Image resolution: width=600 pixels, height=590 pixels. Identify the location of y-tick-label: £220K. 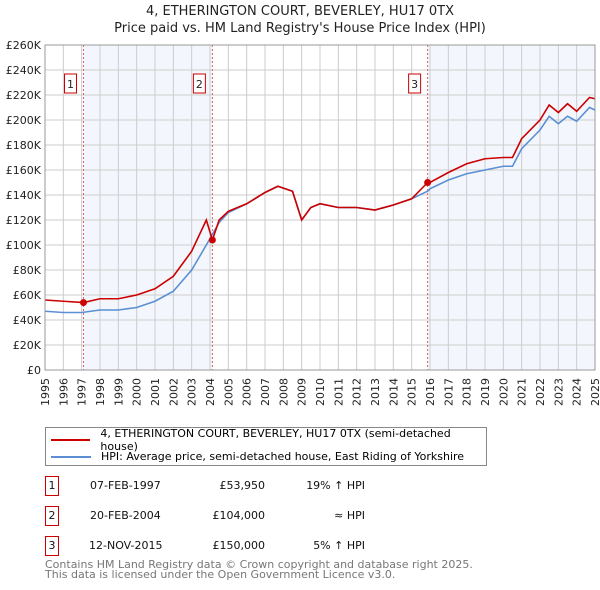
(24, 95).